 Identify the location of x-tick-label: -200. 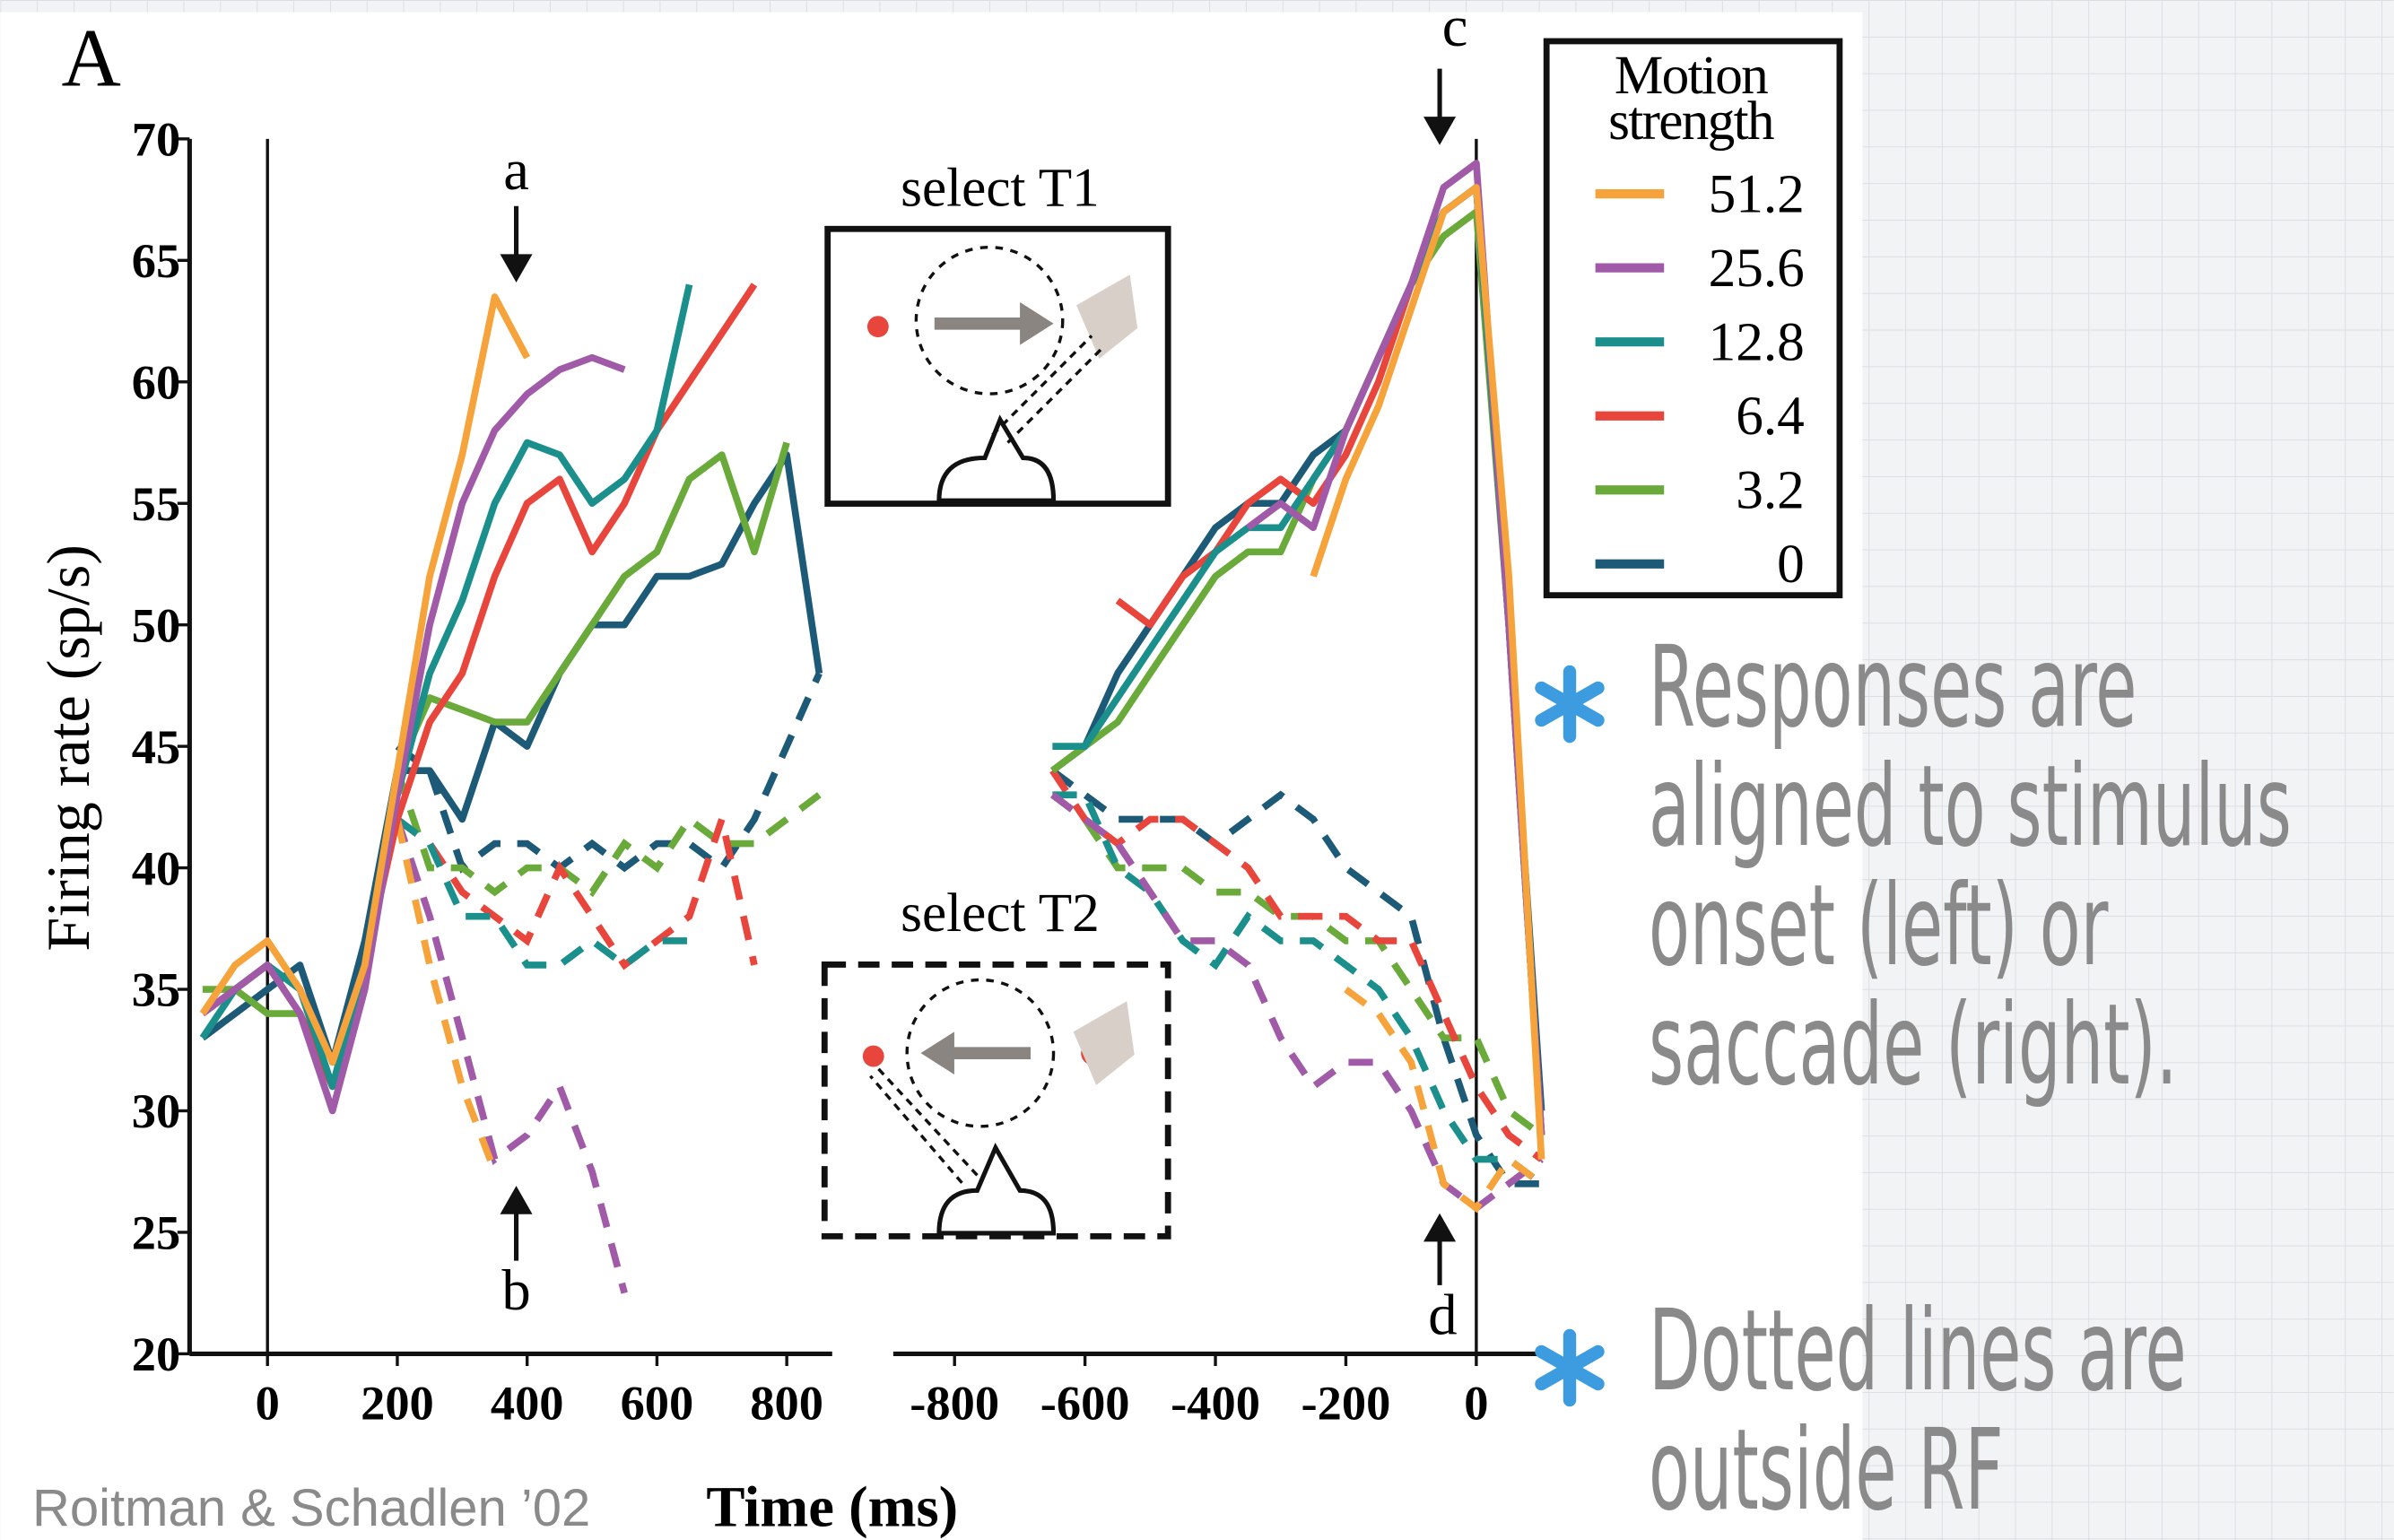
(1346, 1403).